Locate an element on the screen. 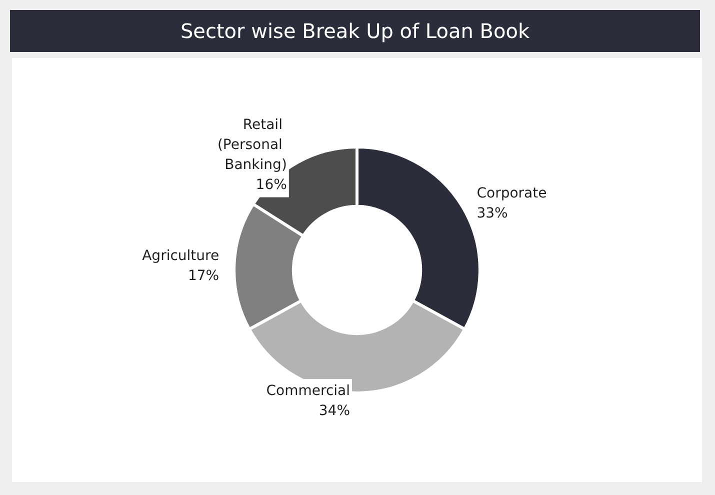  chart-title: Sector wise Break Up of Loan Book is located at coordinates (355, 31).